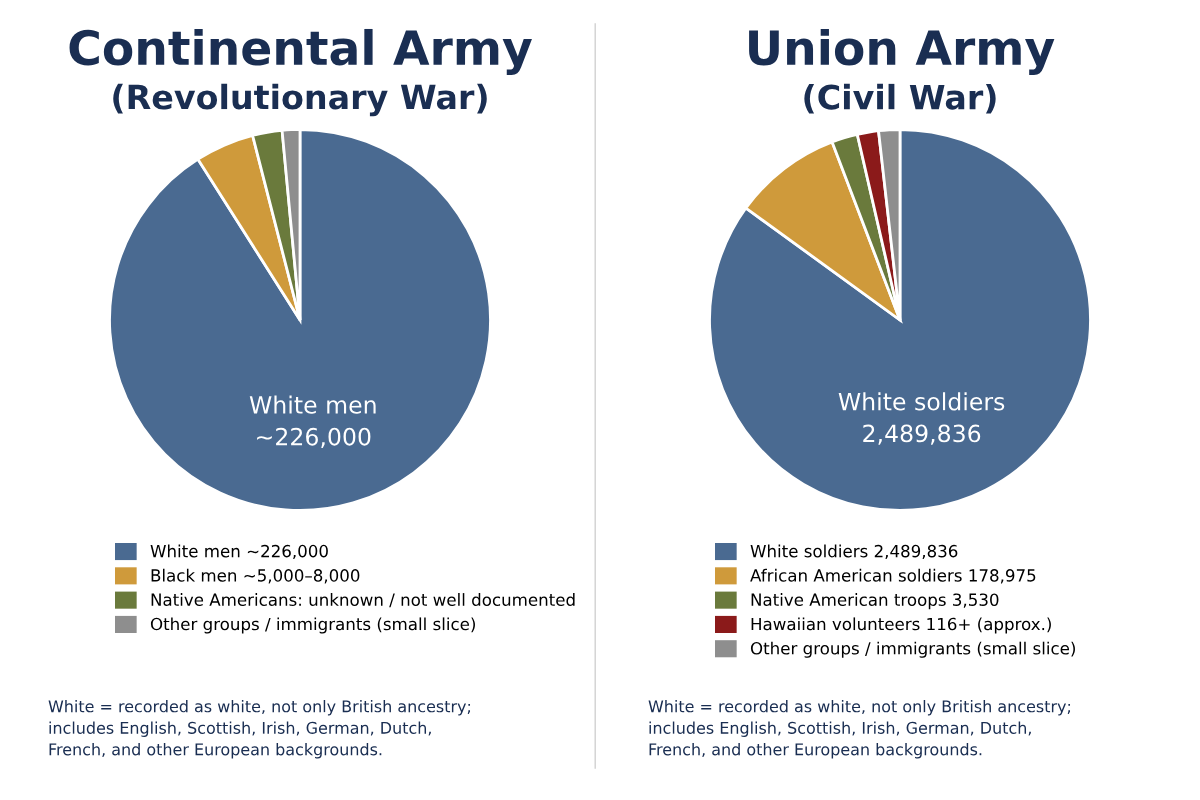  What do you see at coordinates (901, 625) in the screenshot?
I see `legend-label: Hawaiian volunteers 116+ (approx.)` at bounding box center [901, 625].